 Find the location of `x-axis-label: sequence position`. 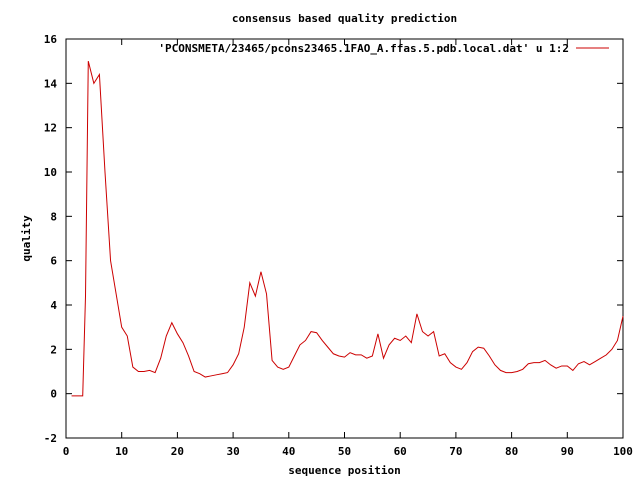

x-axis-label: sequence position is located at coordinates (344, 470).